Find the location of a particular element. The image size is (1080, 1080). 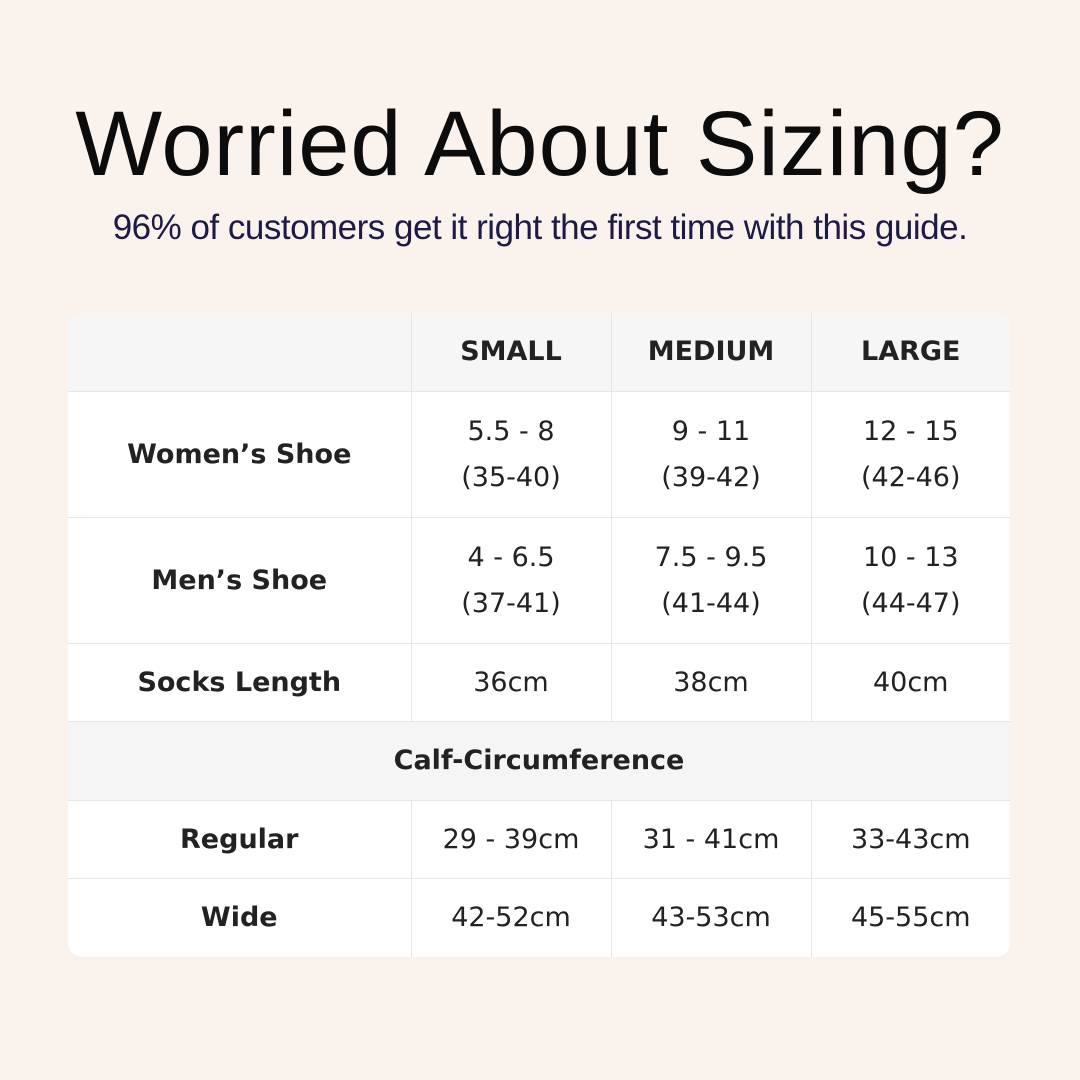

cell: 36cm is located at coordinates (511, 682).